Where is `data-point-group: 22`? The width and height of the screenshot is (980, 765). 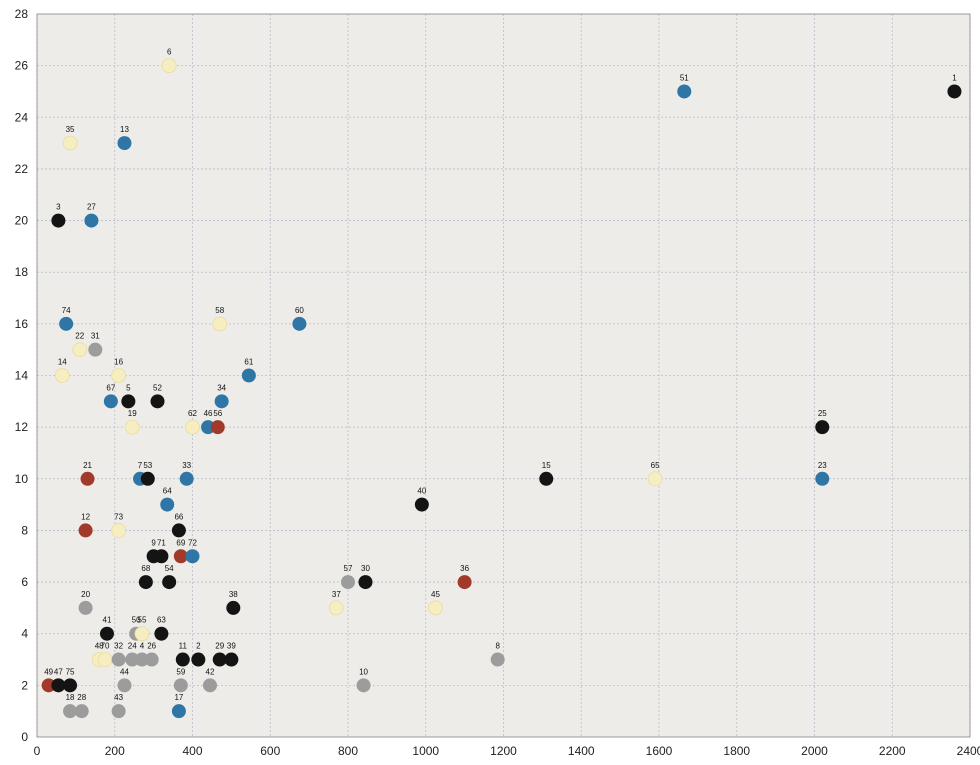 data-point-group: 22 is located at coordinates (80, 345).